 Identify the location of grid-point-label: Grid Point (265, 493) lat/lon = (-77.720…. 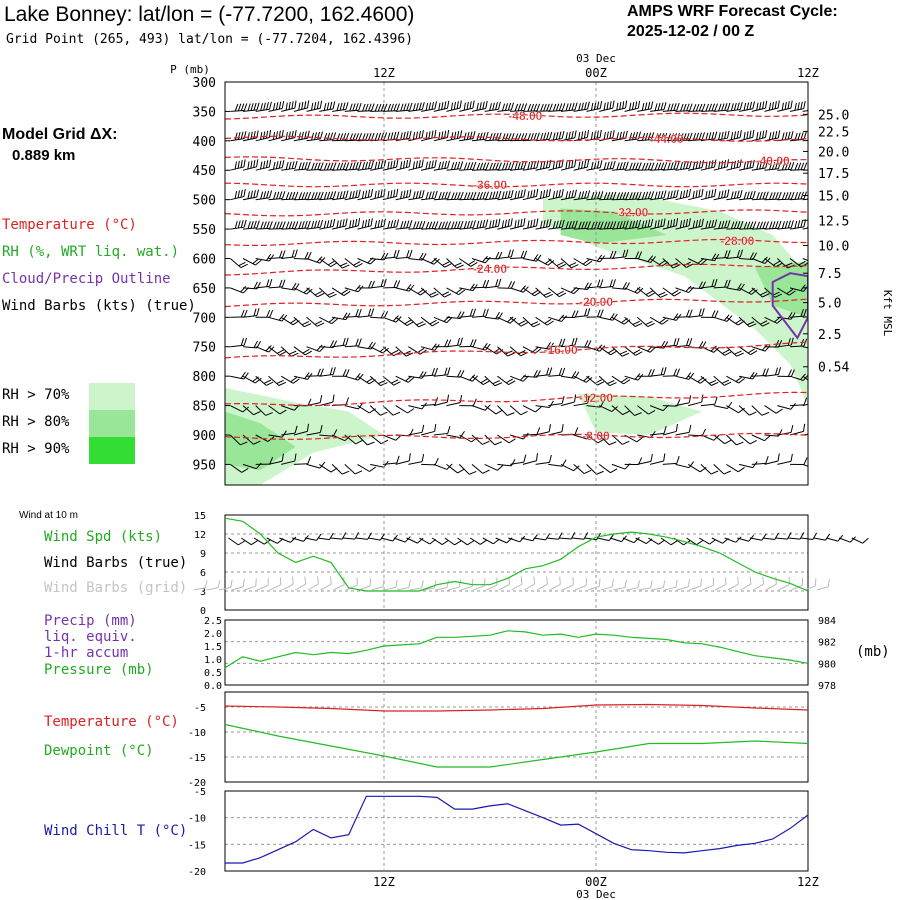
(209, 39).